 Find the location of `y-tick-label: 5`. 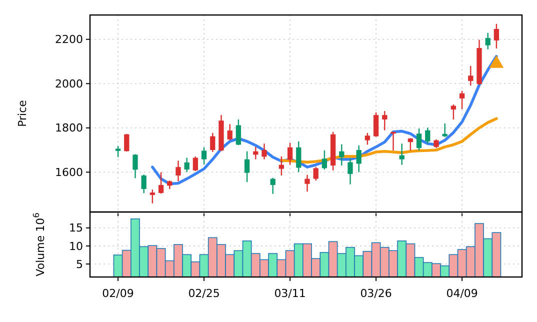

y-tick-label: 5 is located at coordinates (79, 264).